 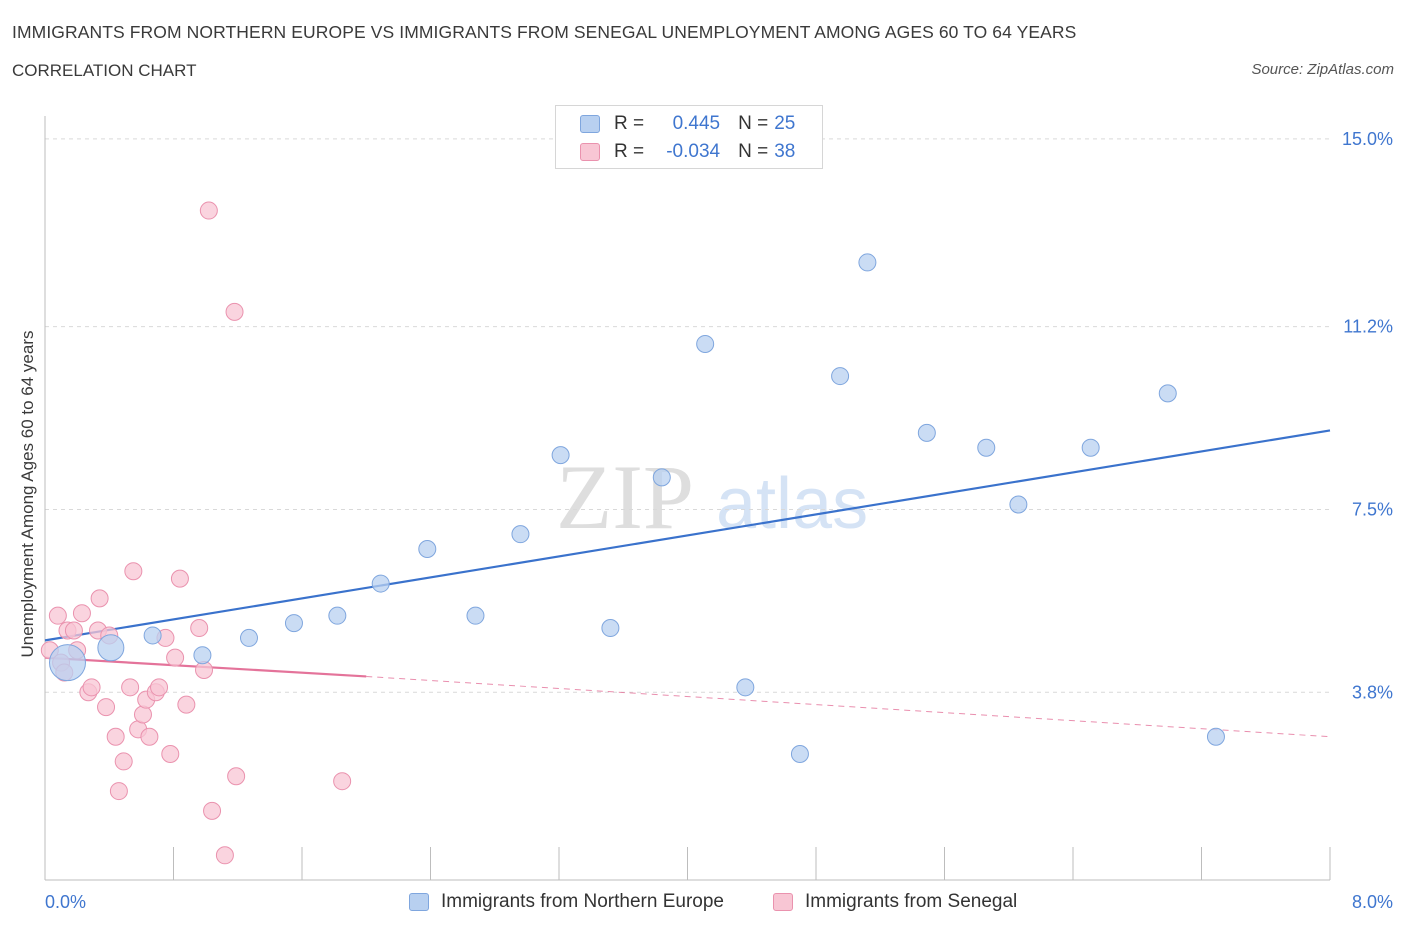 I want to click on stats-row-senegal: R = -0.034 N = 38, so click(x=687, y=152).